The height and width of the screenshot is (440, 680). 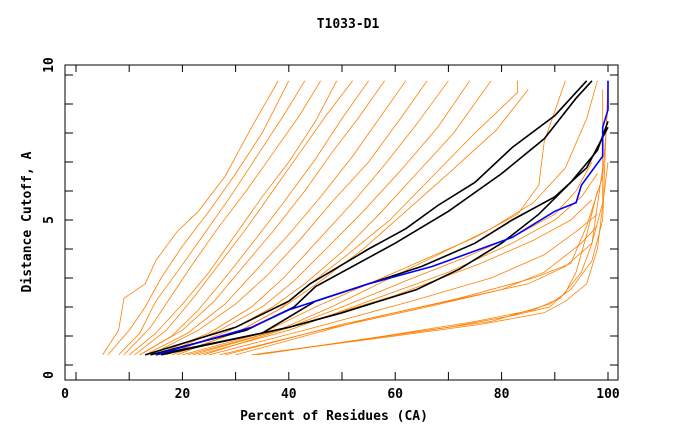 What do you see at coordinates (65, 394) in the screenshot?
I see `x-tick-label: 0` at bounding box center [65, 394].